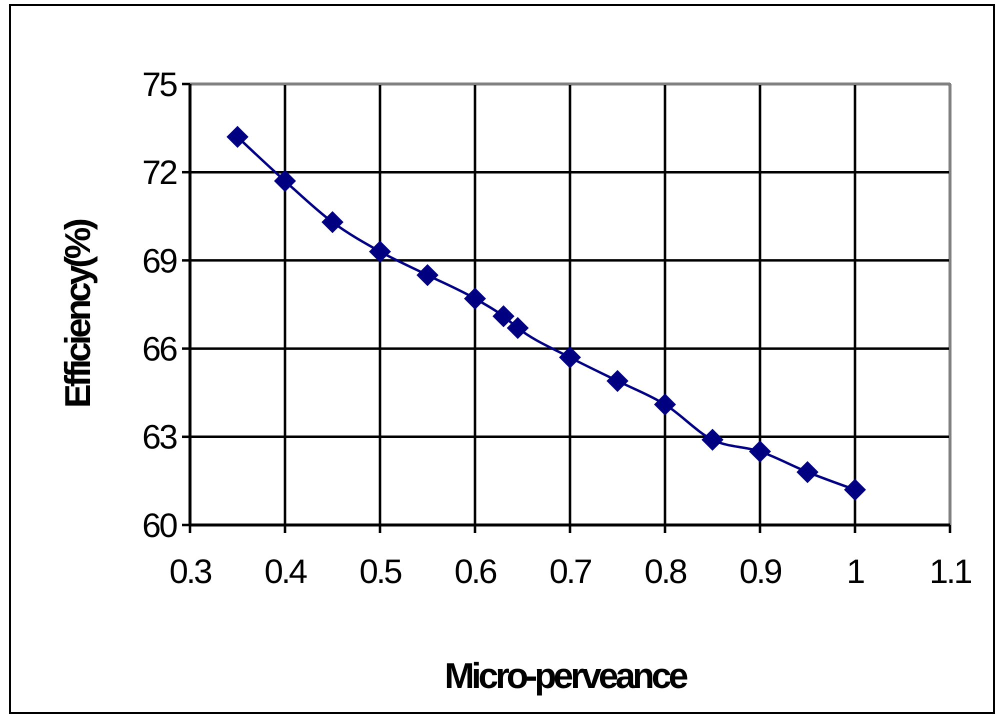  Describe the element at coordinates (285, 572) in the screenshot. I see `x-tick-label: 0.4` at that location.